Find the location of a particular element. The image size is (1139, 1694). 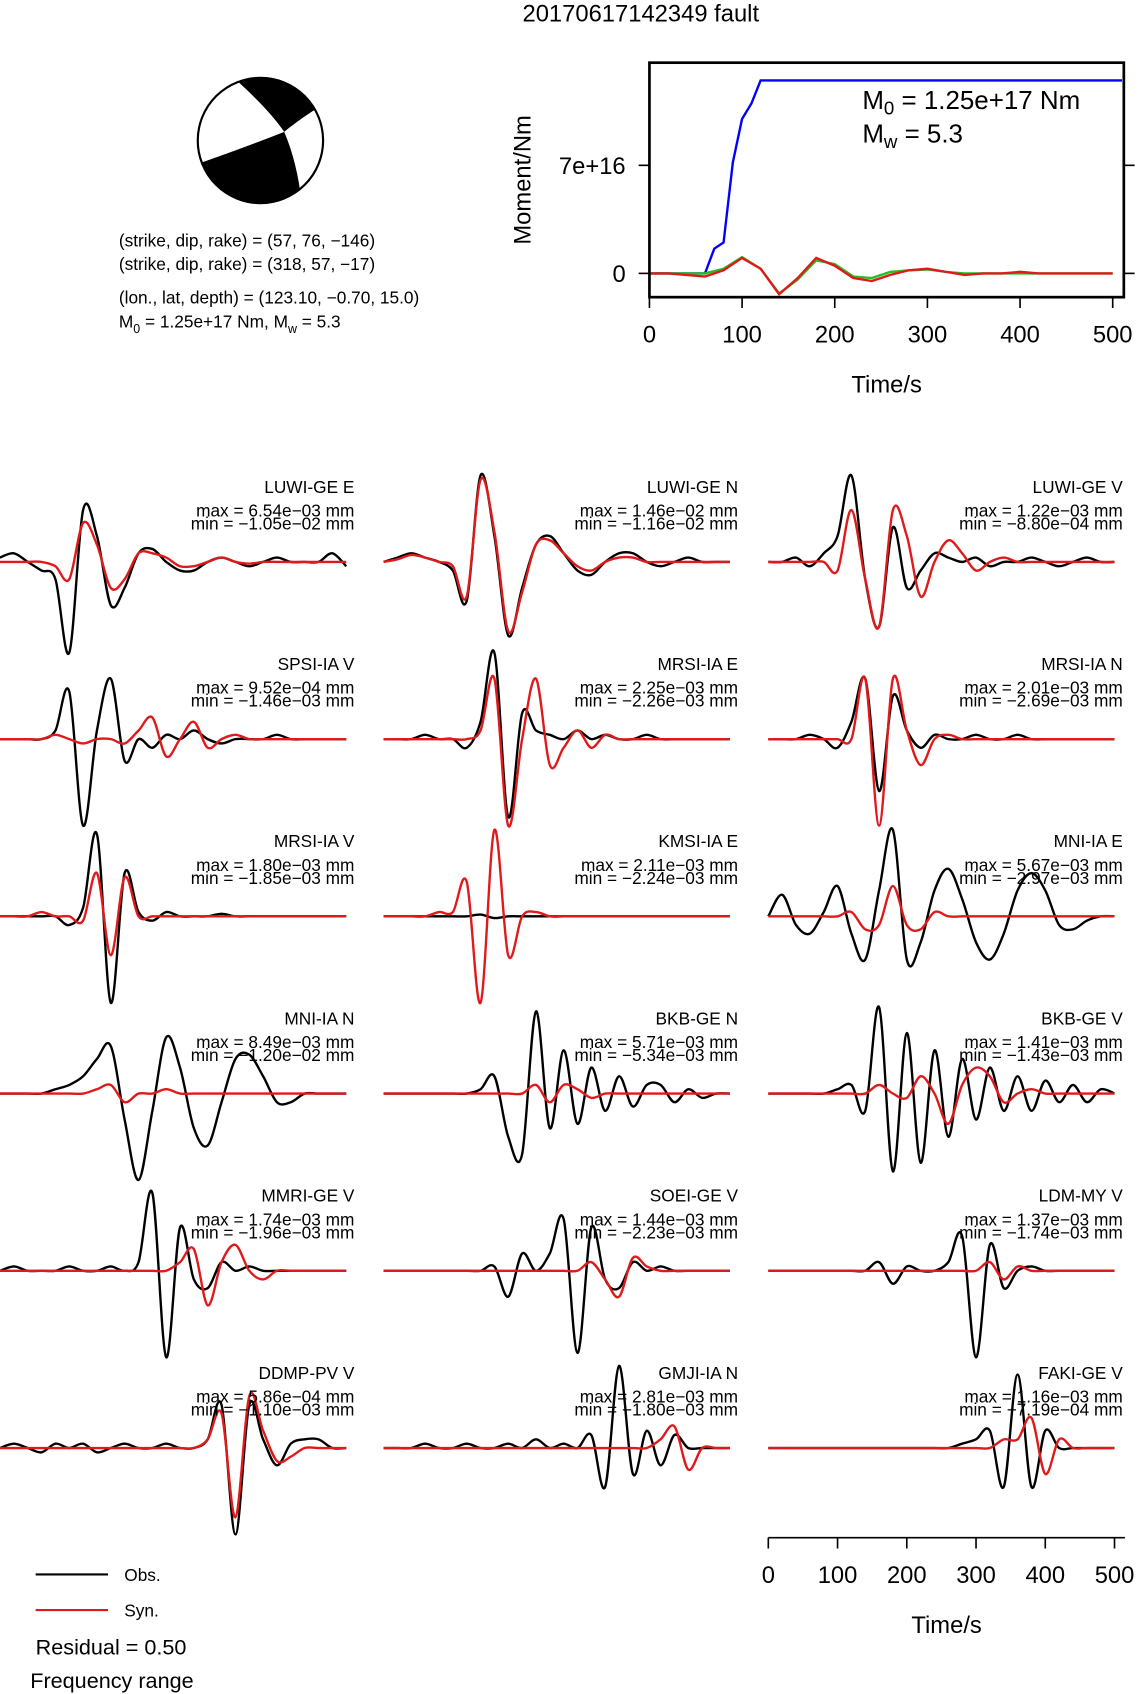

annotation: Mw = 5.3 is located at coordinates (912, 136).